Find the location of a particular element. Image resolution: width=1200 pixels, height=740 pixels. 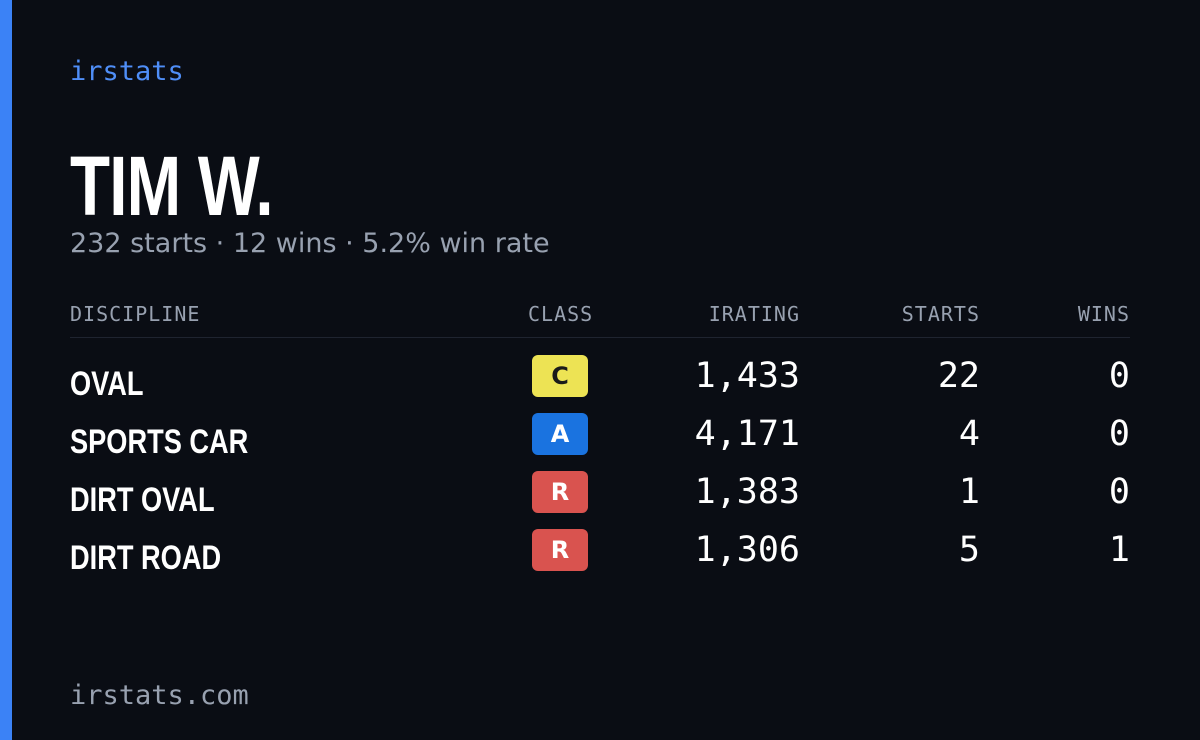

irating: 1,383 is located at coordinates (747, 492).